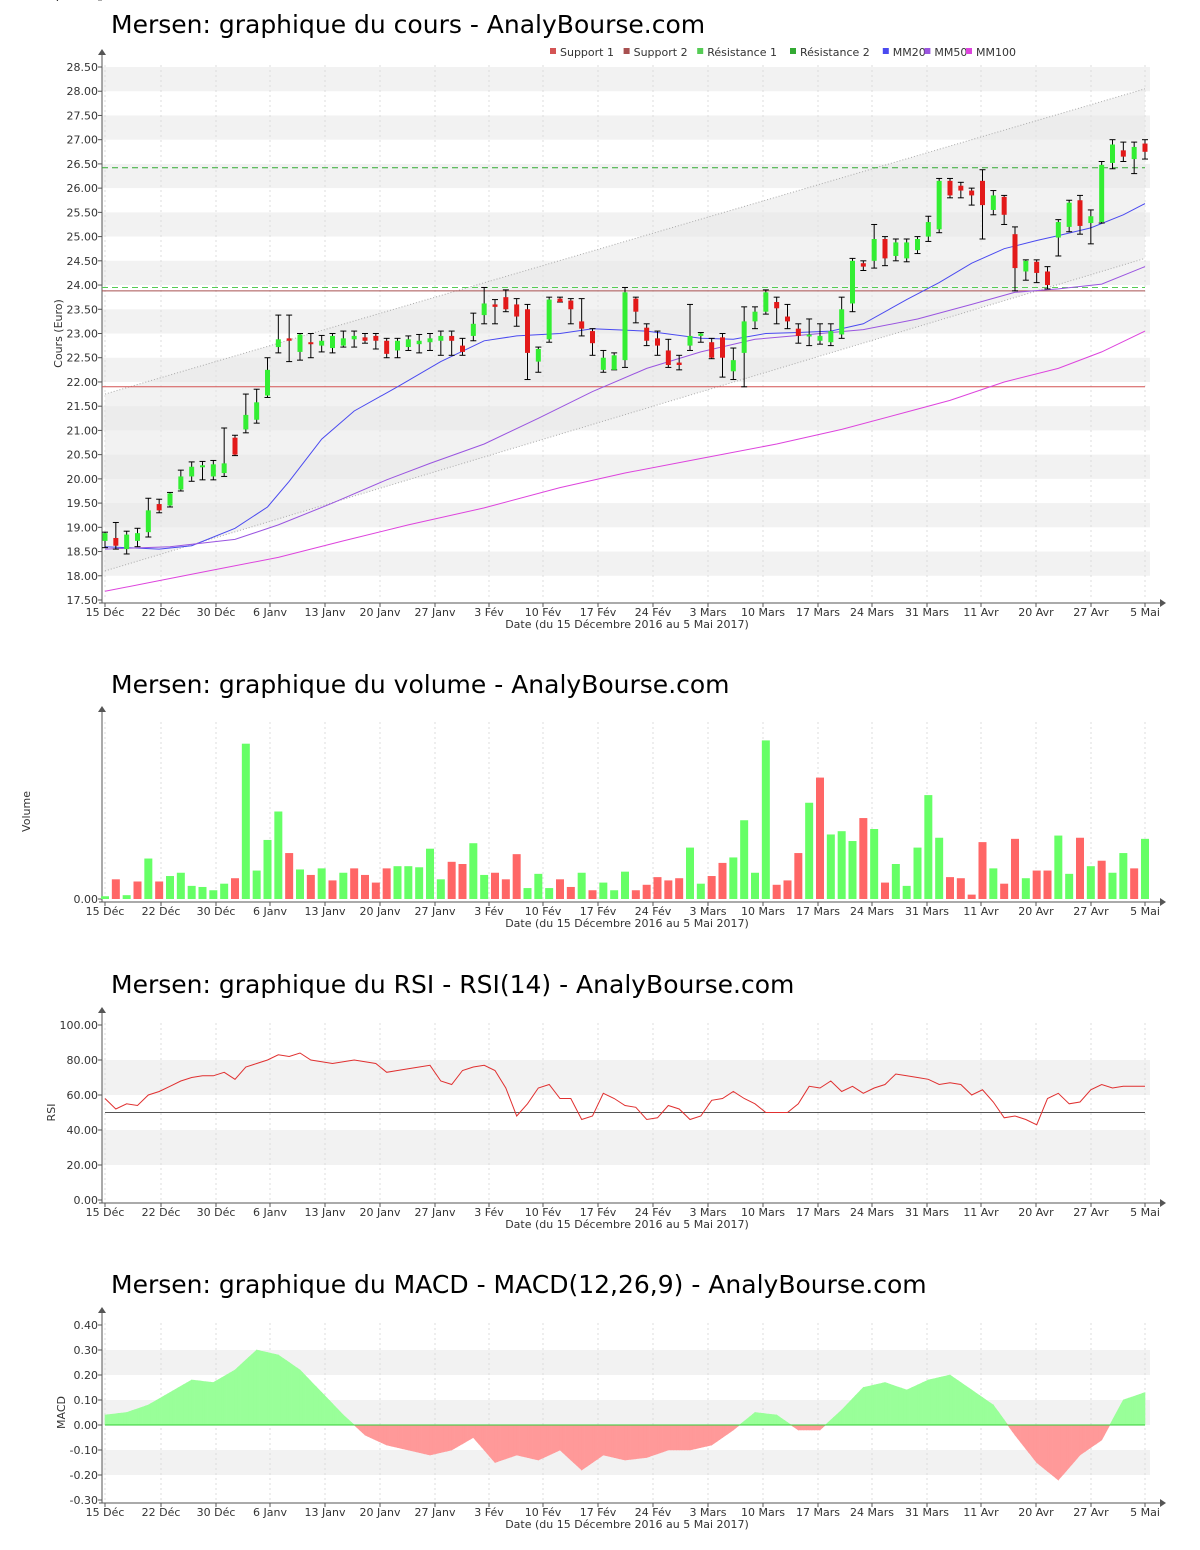 This screenshot has height=1550, width=1200. I want to click on y-tick-label: 20.00, so click(83, 1165).